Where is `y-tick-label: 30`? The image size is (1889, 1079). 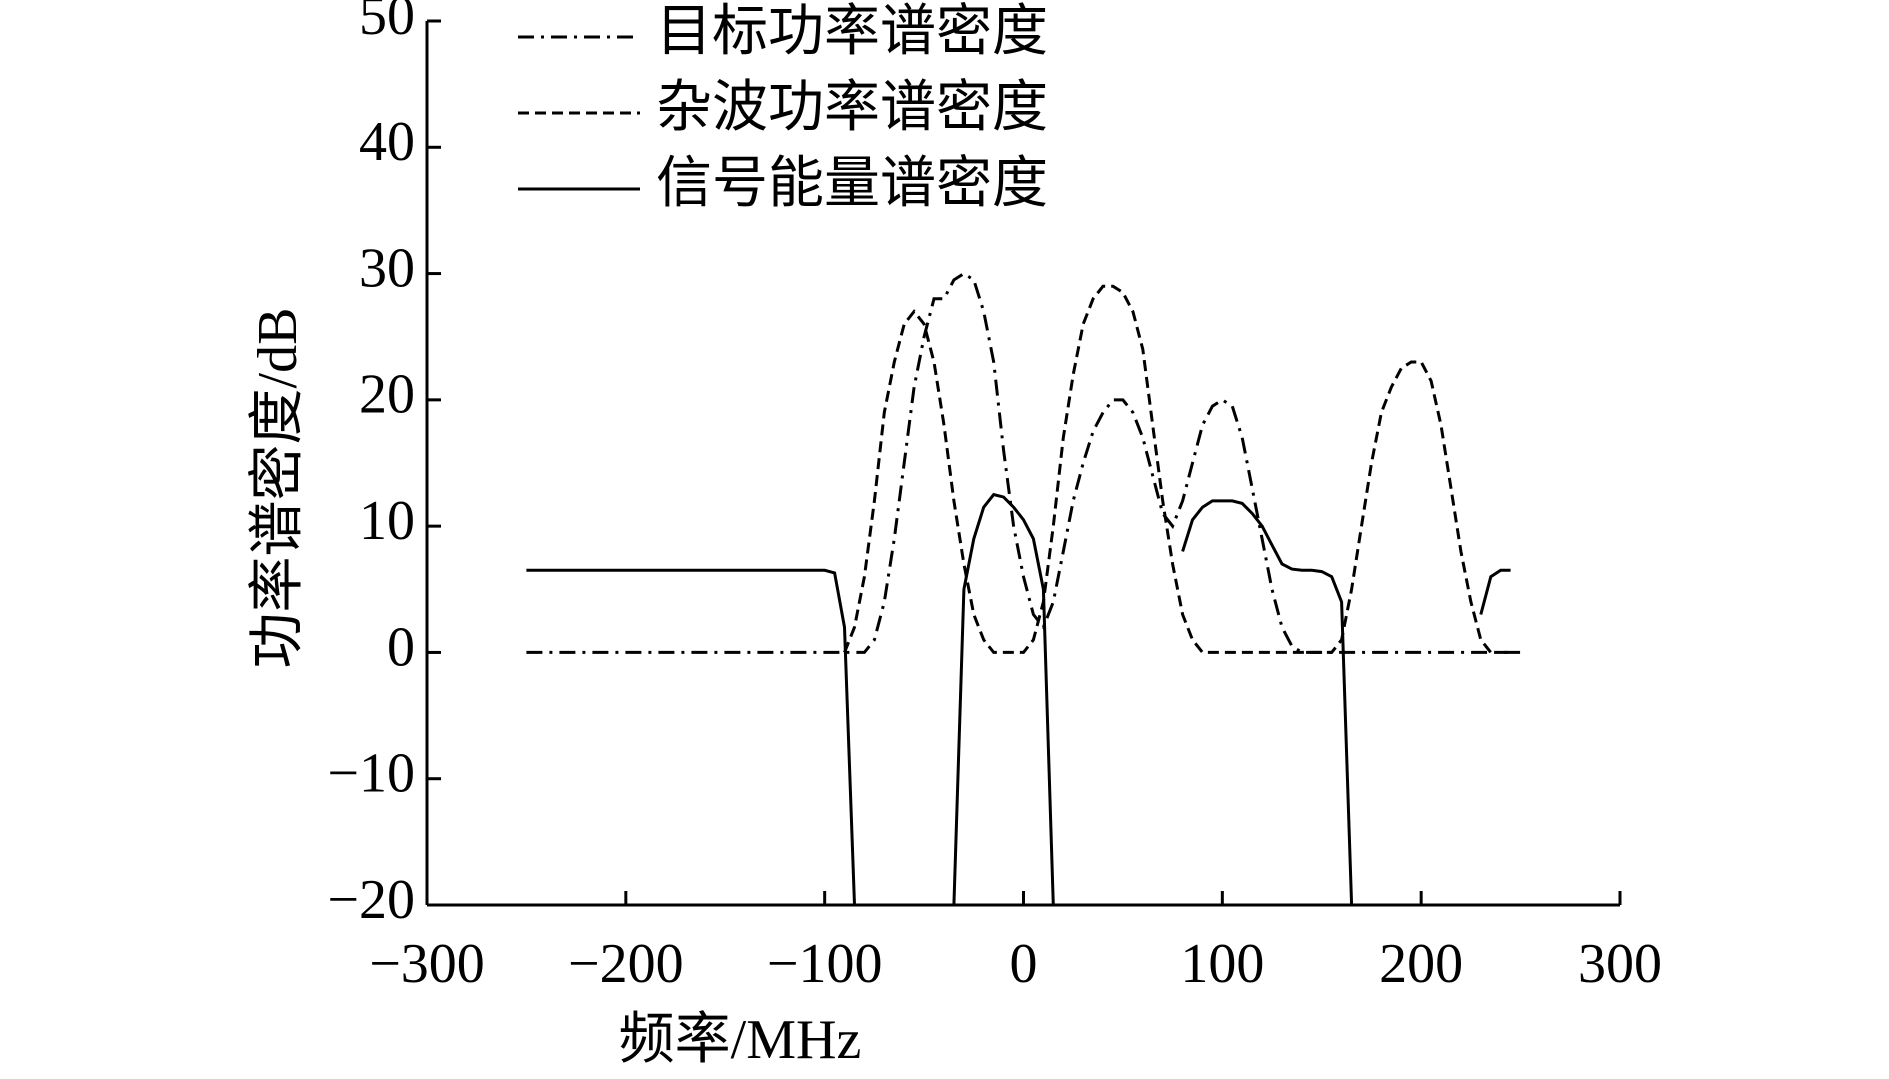
y-tick-label: 30 is located at coordinates (387, 268).